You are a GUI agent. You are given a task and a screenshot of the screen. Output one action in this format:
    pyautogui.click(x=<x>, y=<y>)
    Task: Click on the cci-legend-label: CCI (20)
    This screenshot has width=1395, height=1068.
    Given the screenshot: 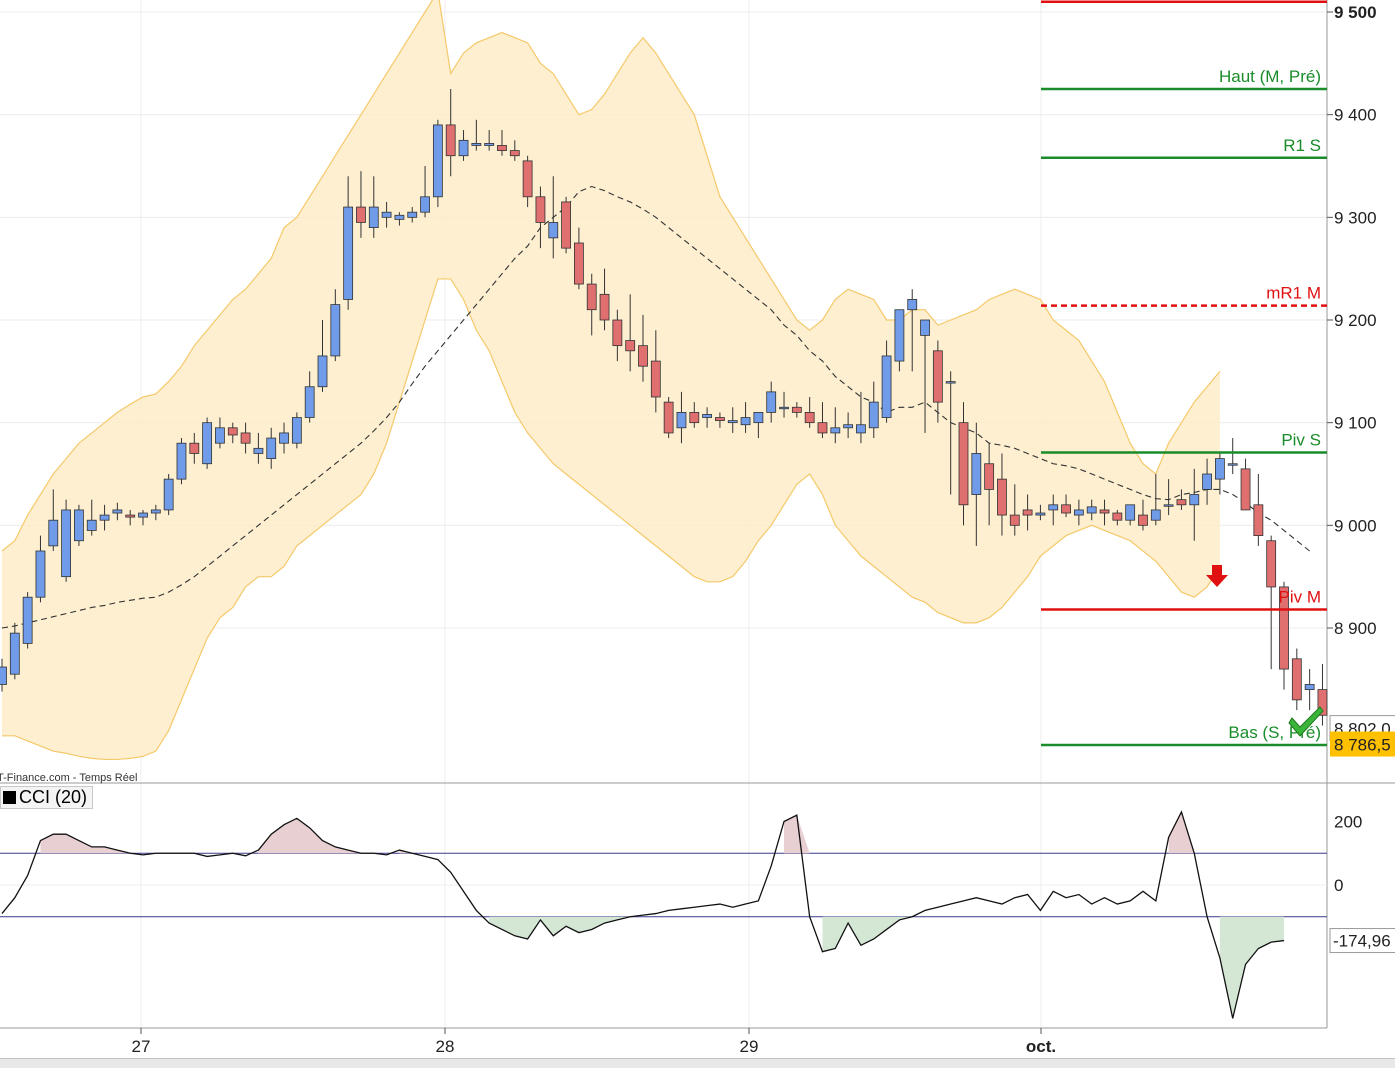 What is the action you would take?
    pyautogui.click(x=53, y=797)
    